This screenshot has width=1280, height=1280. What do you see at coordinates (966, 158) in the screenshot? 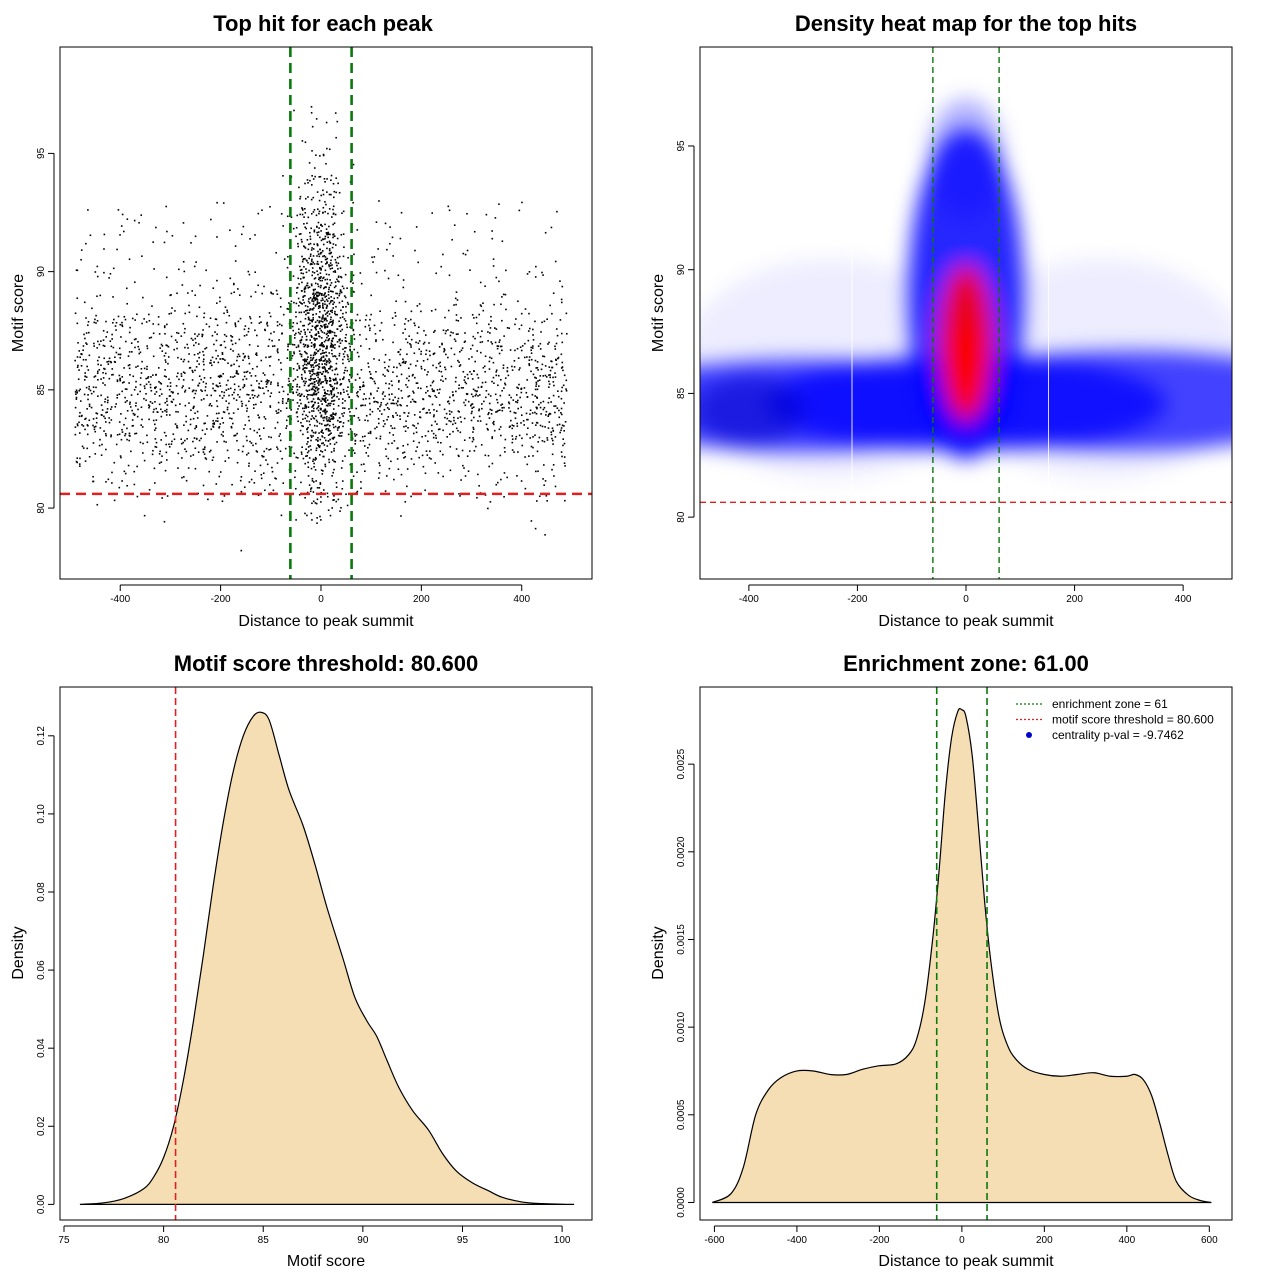
I see `heatmap-column-top` at bounding box center [966, 158].